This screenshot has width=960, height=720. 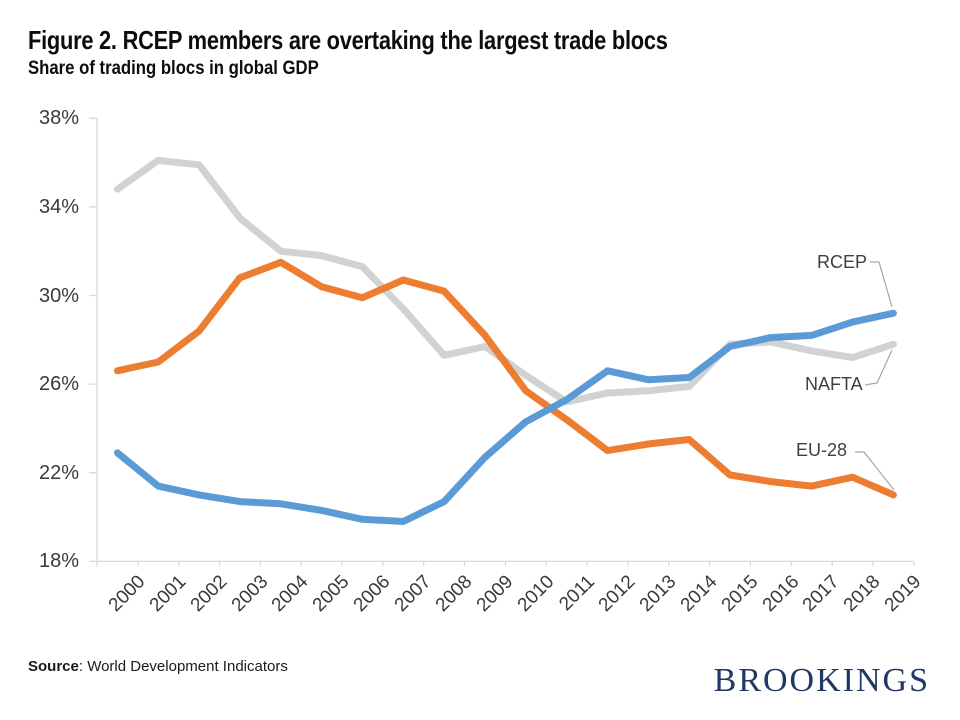 What do you see at coordinates (875, 471) in the screenshot?
I see `leader-eu28` at bounding box center [875, 471].